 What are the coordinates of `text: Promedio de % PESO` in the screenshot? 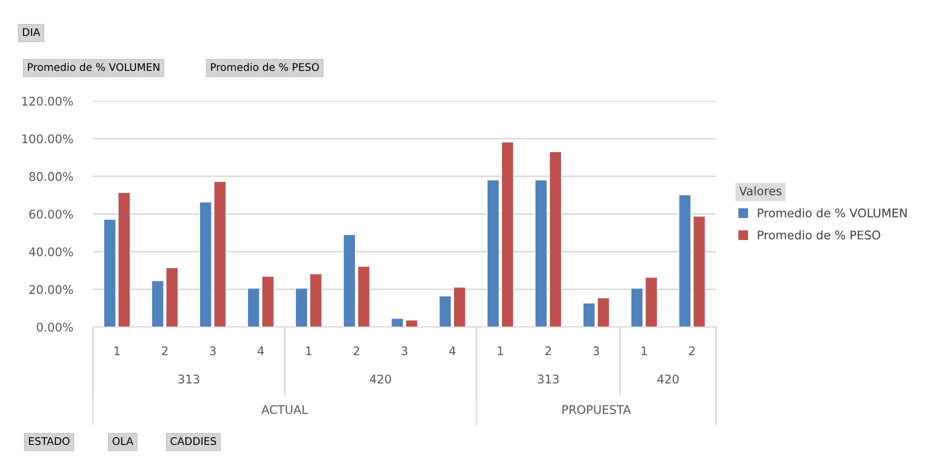 It's located at (265, 67).